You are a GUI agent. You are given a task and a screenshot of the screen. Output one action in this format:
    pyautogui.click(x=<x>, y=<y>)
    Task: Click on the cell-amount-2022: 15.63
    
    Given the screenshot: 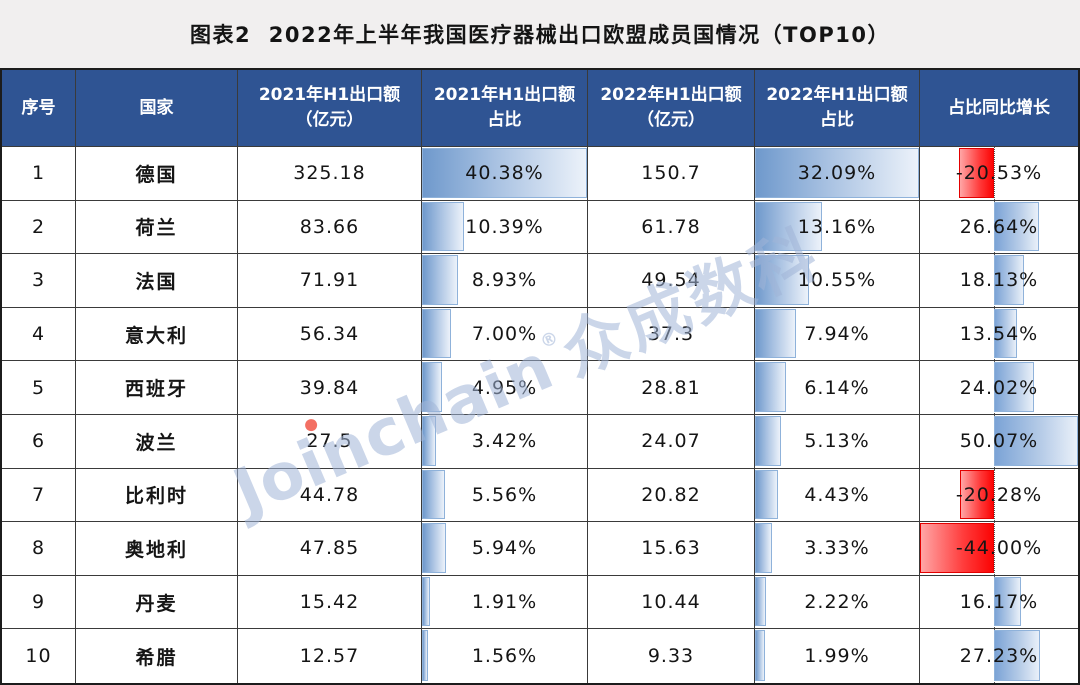 What is the action you would take?
    pyautogui.click(x=671, y=549)
    